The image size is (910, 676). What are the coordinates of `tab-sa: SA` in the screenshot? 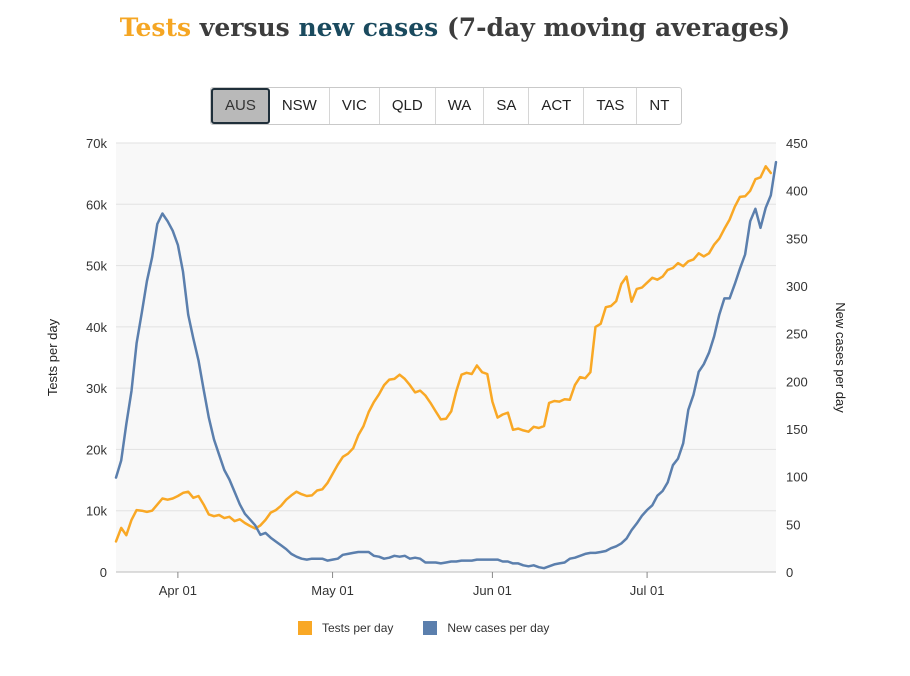 It's located at (507, 106).